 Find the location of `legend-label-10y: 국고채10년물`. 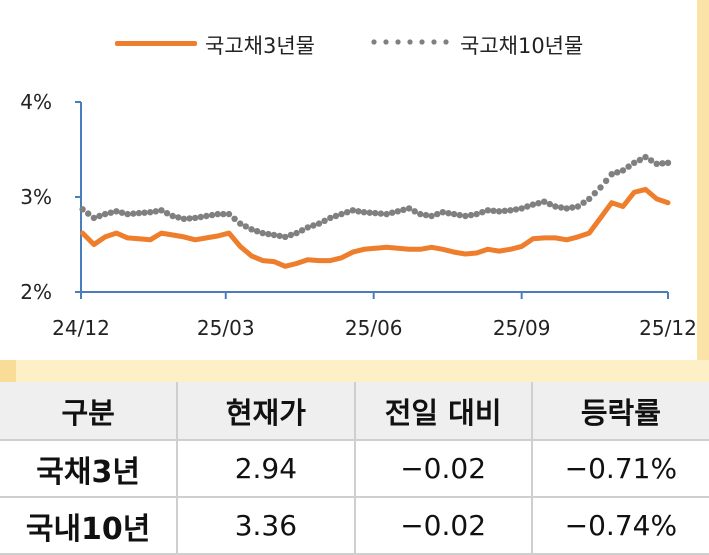

legend-label-10y: 국고채10년물 is located at coordinates (522, 46).